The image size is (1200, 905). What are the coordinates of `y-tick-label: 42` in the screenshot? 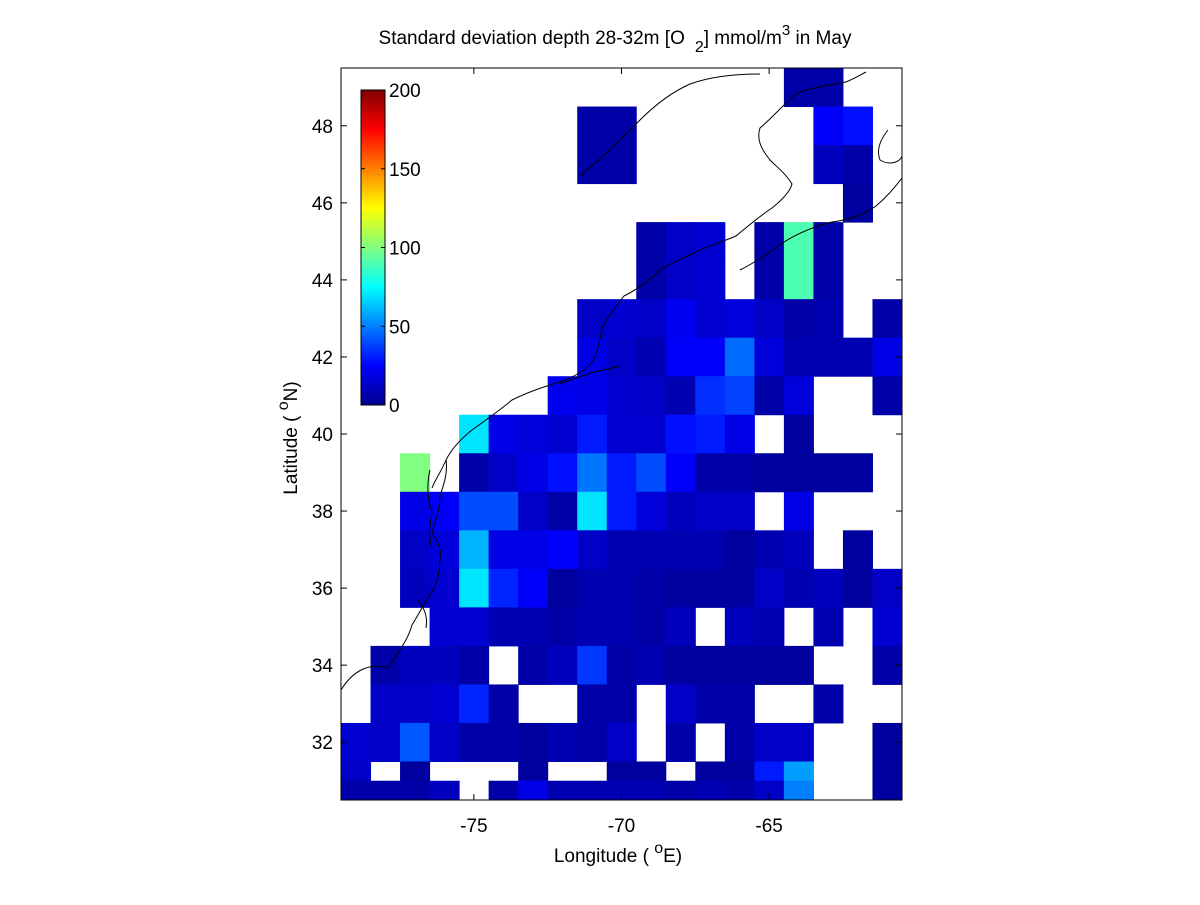 It's located at (322, 358).